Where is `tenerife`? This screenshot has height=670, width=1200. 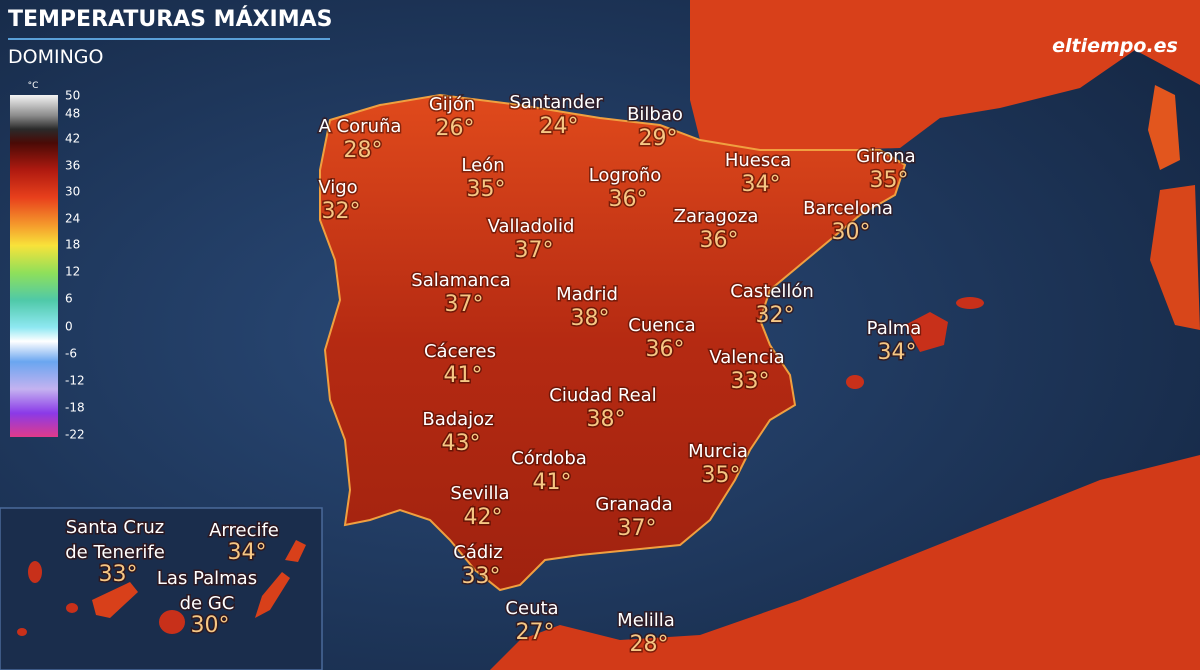
tenerife is located at coordinates (115, 600).